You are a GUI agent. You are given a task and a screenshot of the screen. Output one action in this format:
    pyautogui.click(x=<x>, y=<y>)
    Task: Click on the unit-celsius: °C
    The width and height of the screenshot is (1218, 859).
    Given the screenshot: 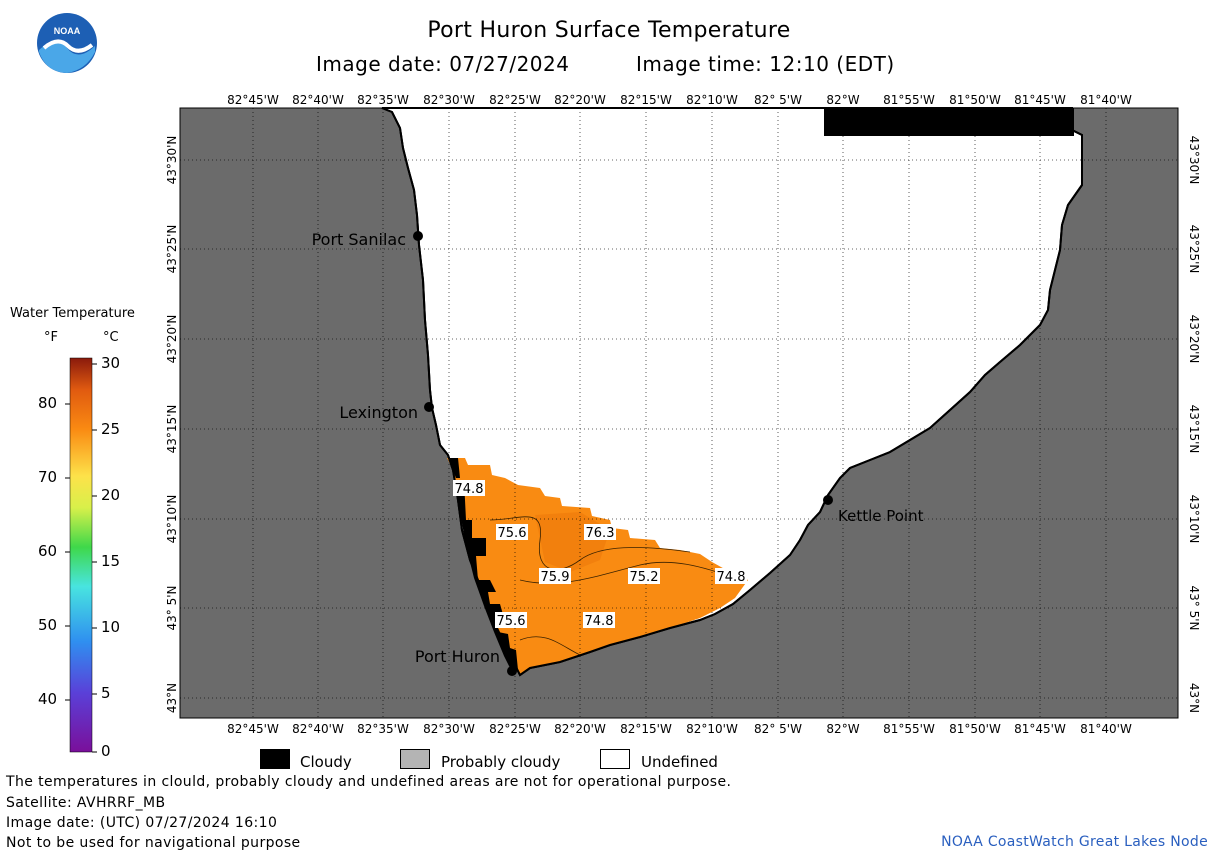 What is the action you would take?
    pyautogui.click(x=111, y=337)
    